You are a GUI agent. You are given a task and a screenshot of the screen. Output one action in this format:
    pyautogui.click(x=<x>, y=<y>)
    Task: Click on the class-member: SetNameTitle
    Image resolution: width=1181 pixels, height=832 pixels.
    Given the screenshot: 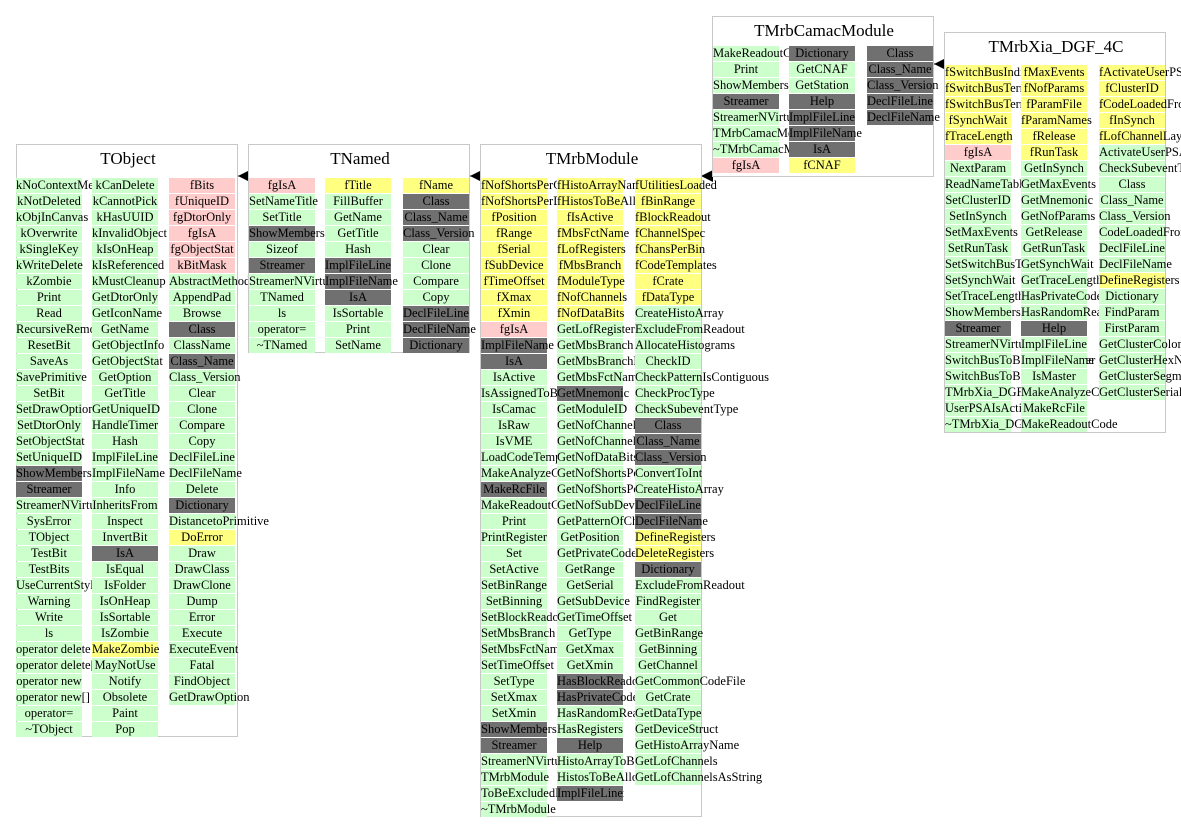 What is the action you would take?
    pyautogui.click(x=283, y=201)
    